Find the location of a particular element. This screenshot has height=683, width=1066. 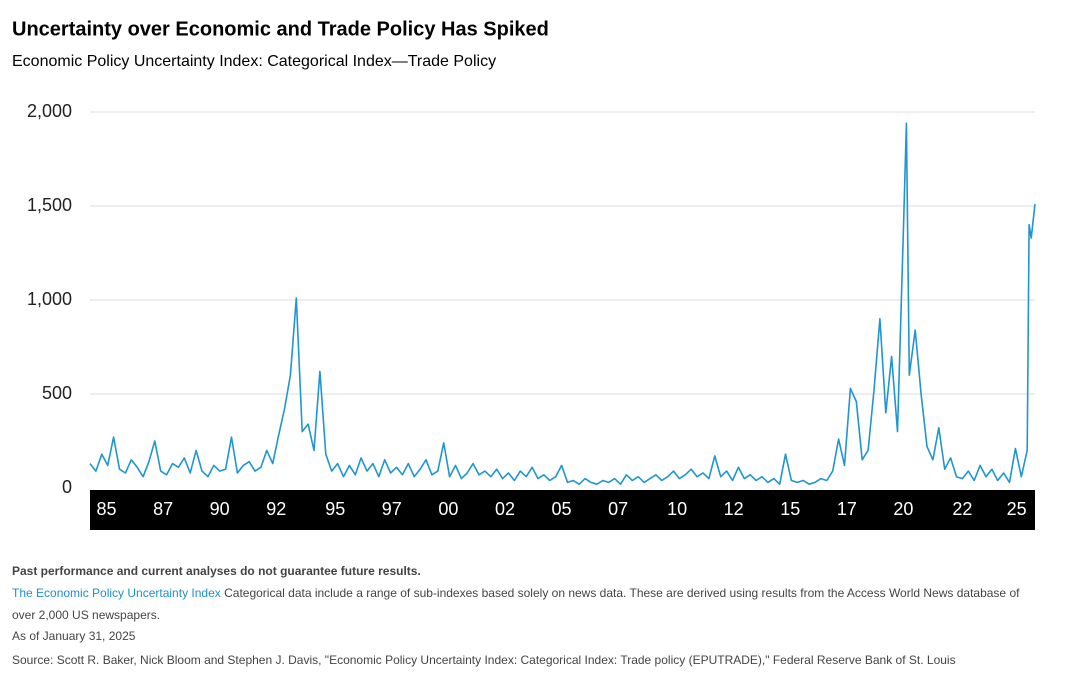

x-tick-label: 17 is located at coordinates (847, 509).